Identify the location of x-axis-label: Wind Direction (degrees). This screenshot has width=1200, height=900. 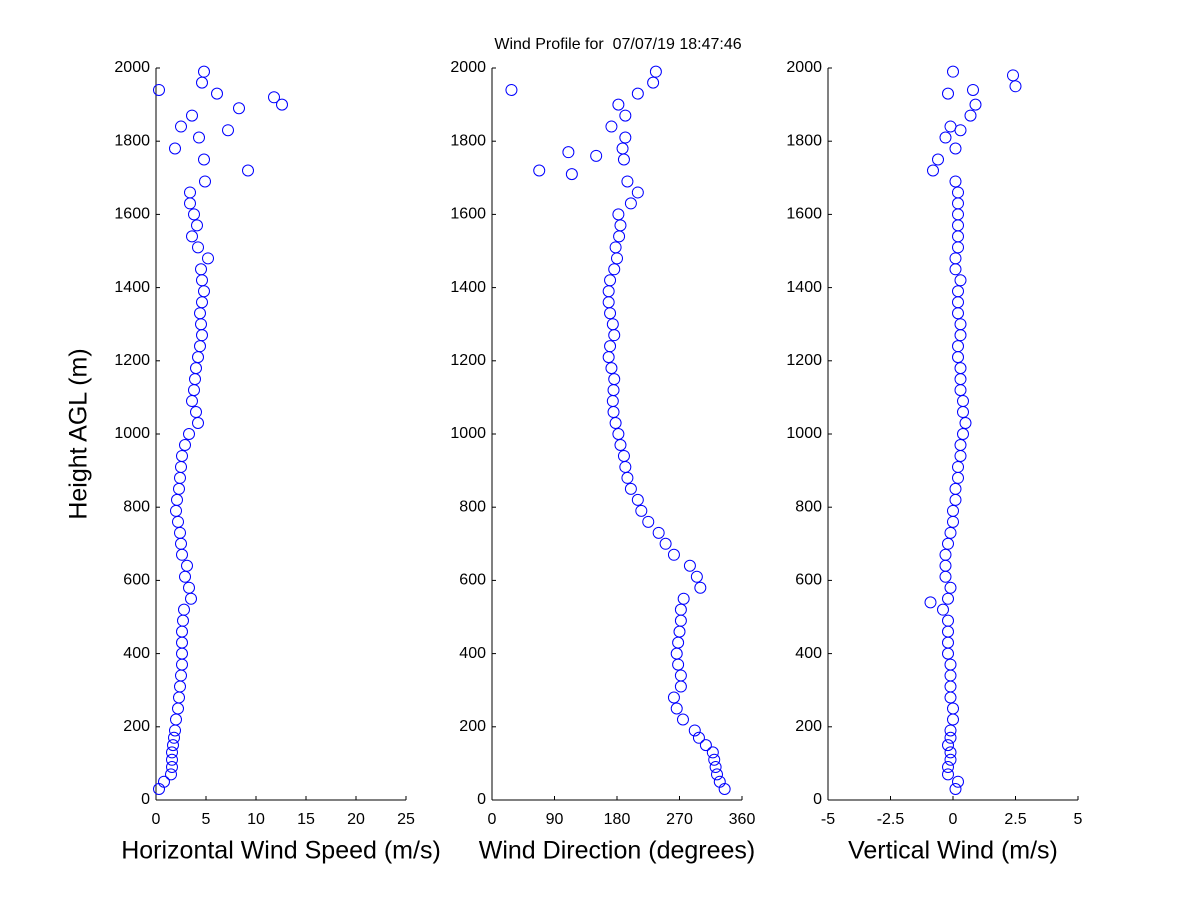
(617, 851).